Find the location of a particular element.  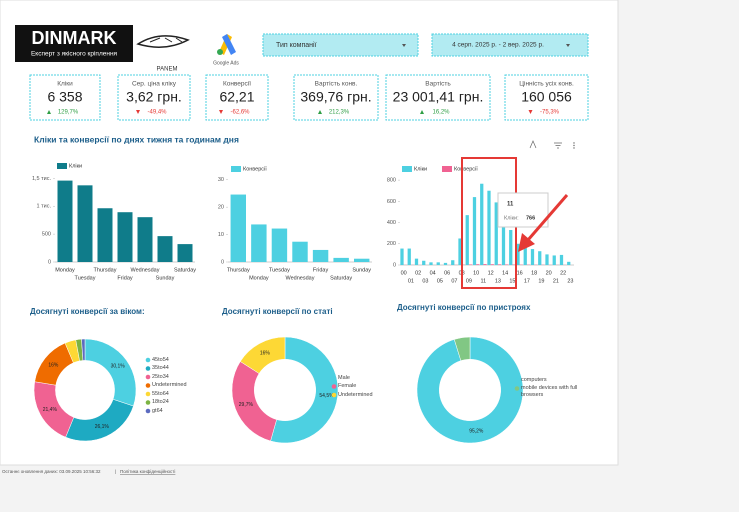

arrow-shaft is located at coordinates (547, 217).